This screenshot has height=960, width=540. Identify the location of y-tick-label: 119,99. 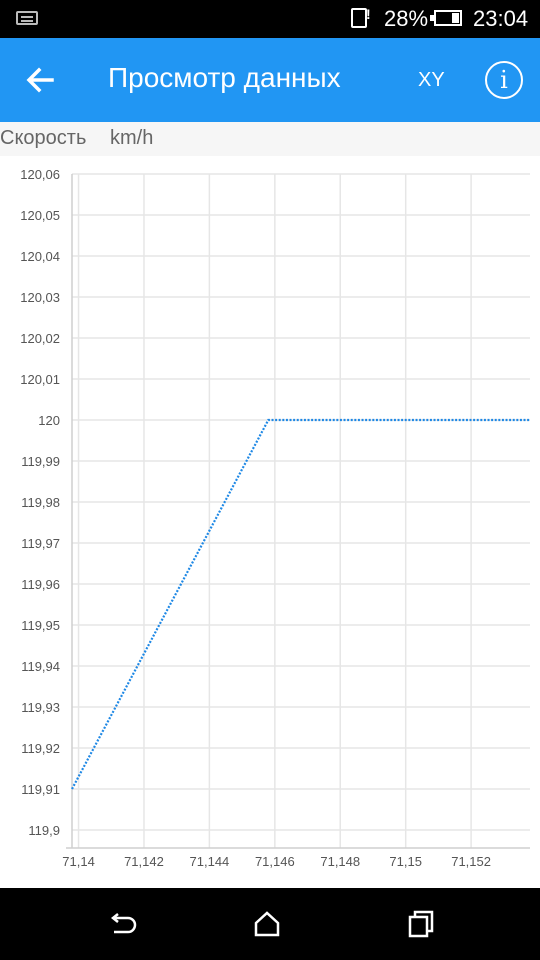
(40, 461).